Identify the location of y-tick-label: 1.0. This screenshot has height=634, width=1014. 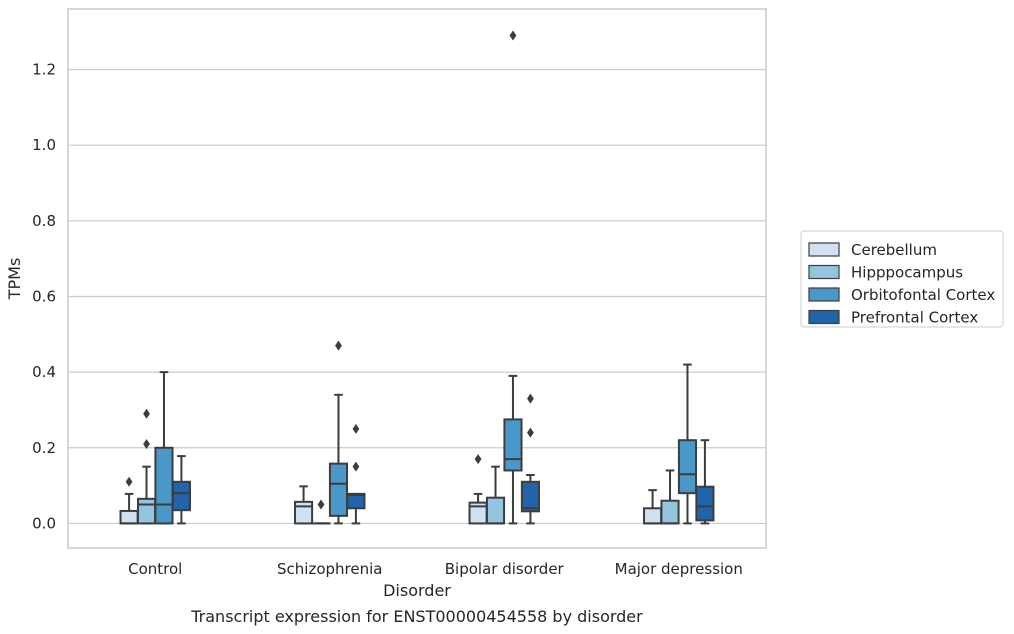
(44, 145).